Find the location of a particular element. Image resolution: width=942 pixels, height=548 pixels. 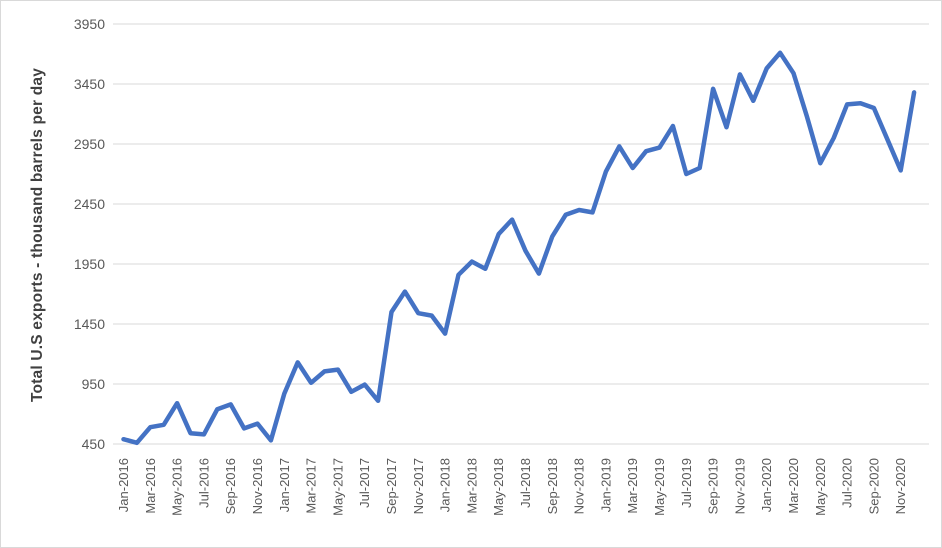

x-tick-label: Nov-2017 is located at coordinates (418, 486).